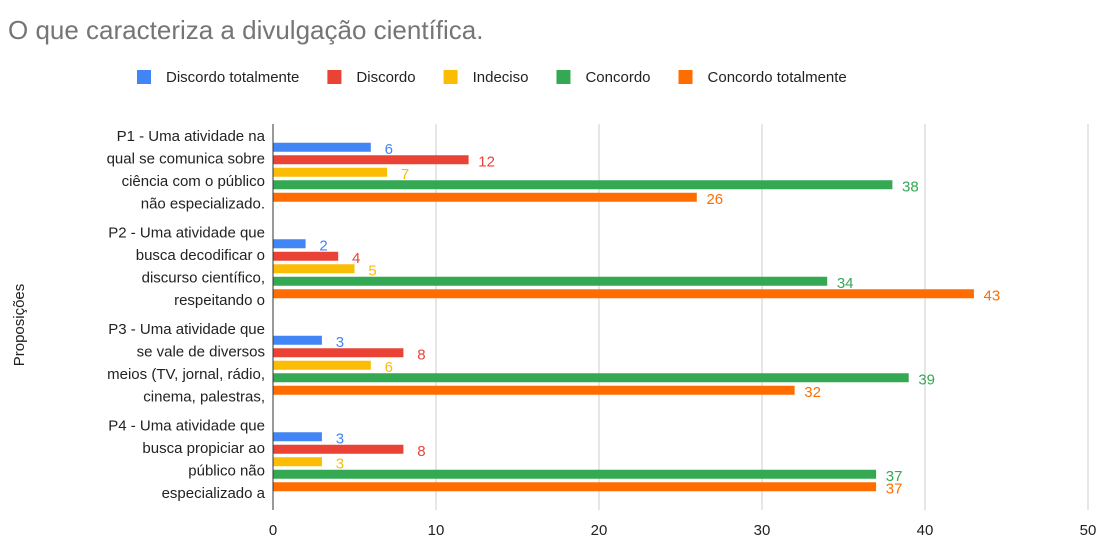 The width and height of the screenshot is (1099, 538). Describe the element at coordinates (214, 493) in the screenshot. I see `y-tick-label: especializado a` at that location.